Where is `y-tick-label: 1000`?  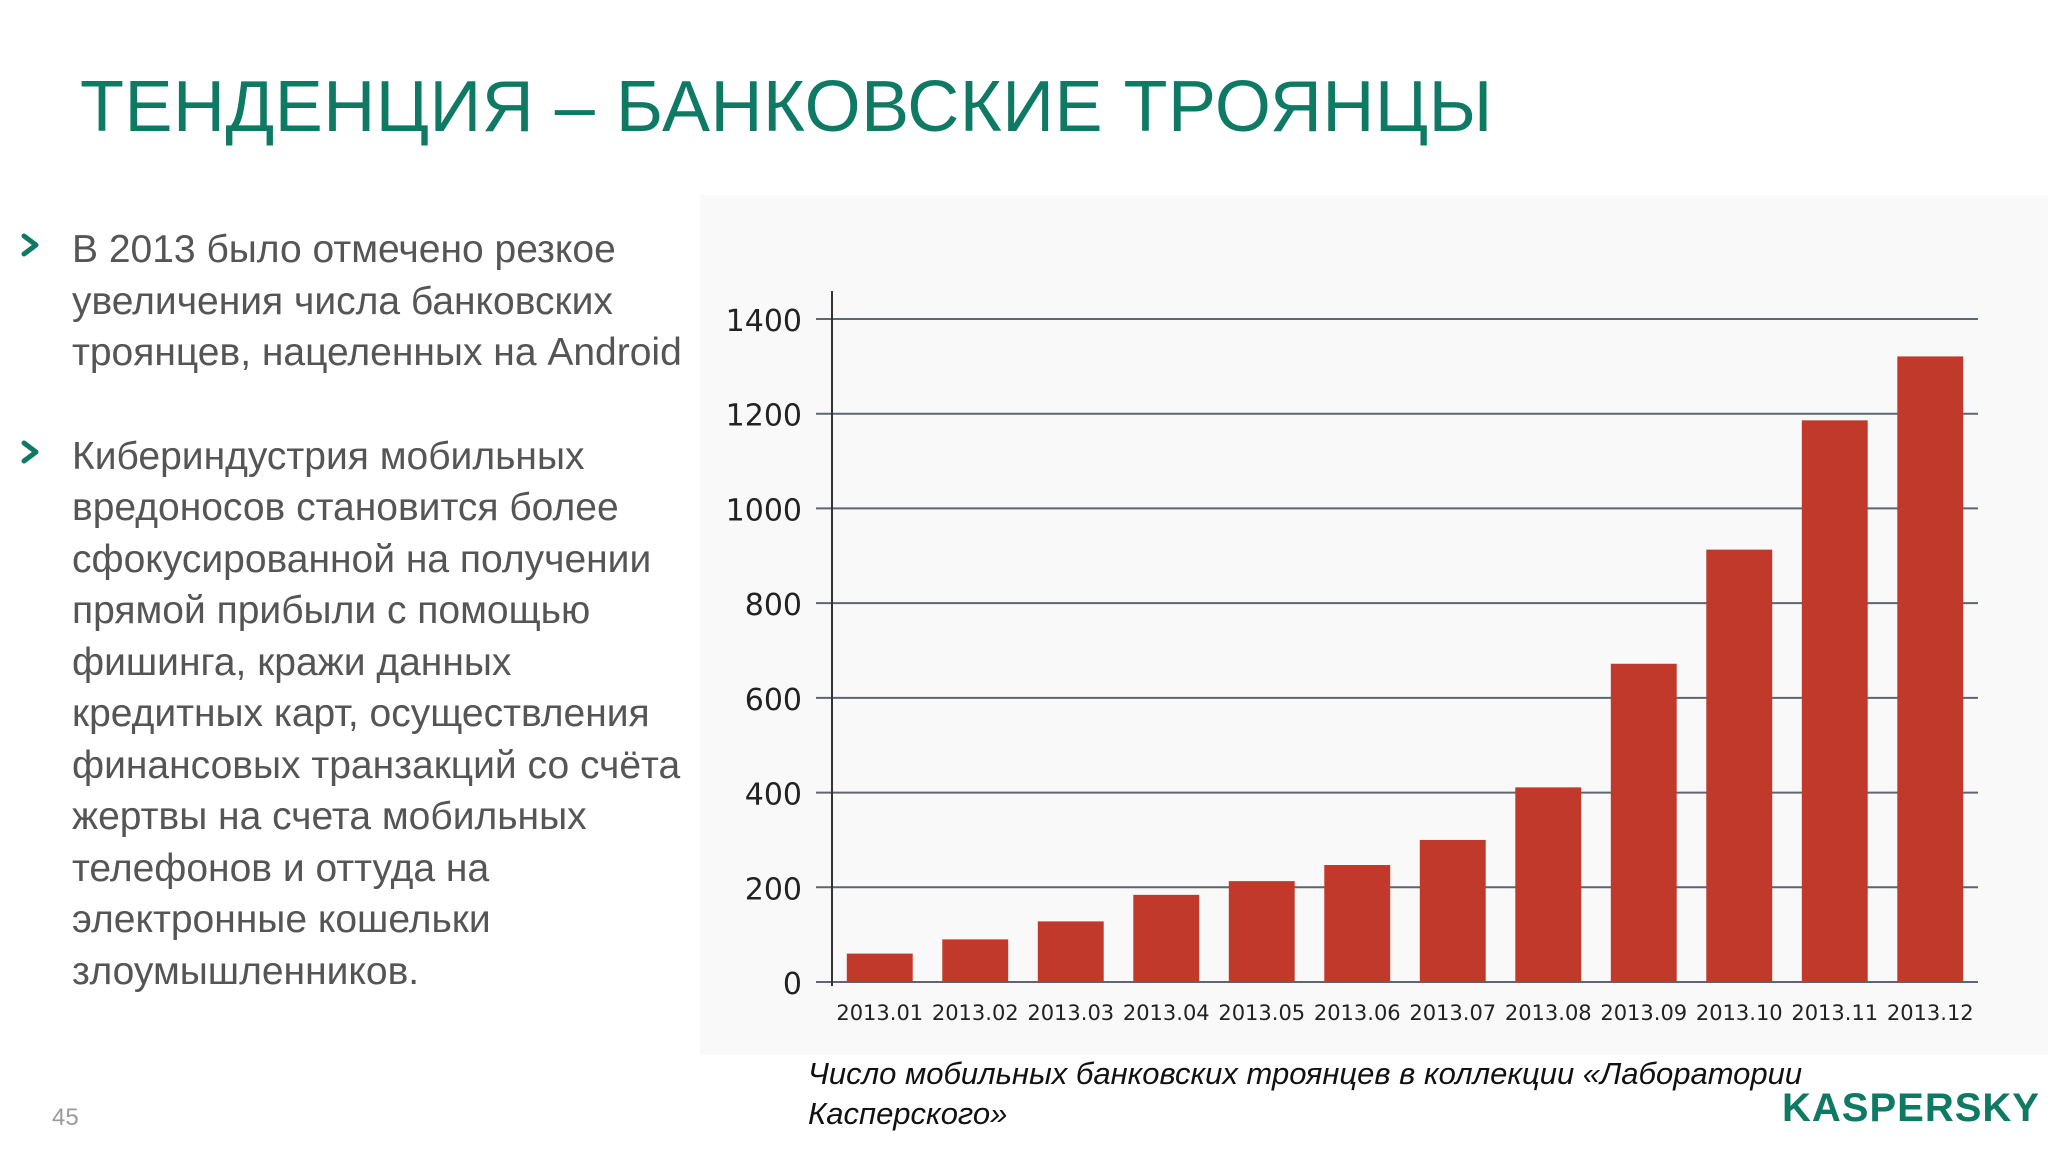 y-tick-label: 1000 is located at coordinates (764, 510).